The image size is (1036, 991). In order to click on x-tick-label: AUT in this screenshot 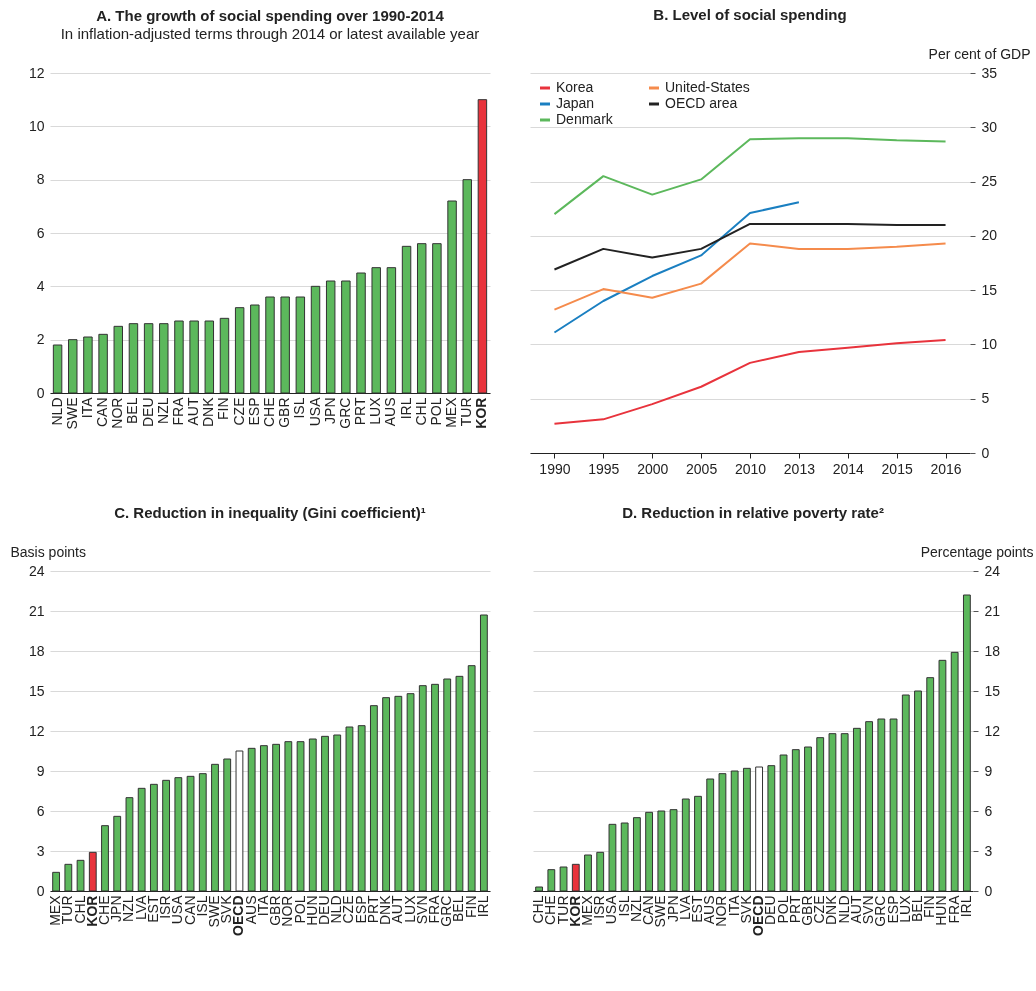, I will do `click(193, 411)`.